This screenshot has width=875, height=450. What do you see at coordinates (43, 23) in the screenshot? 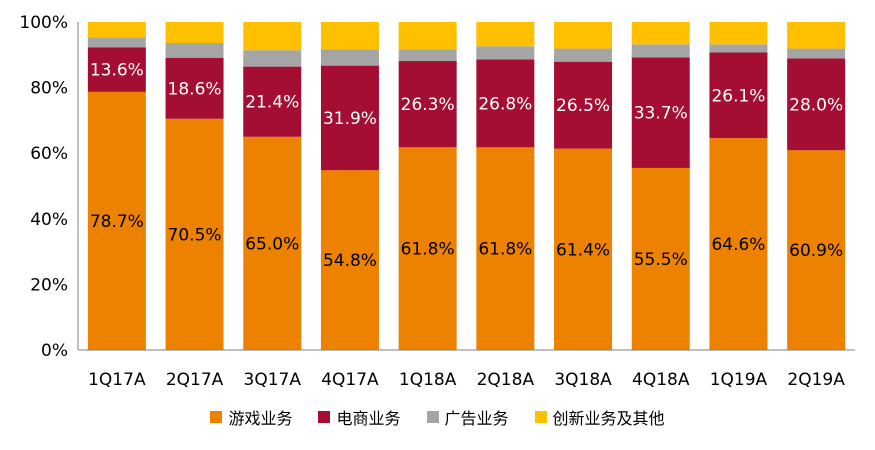
I see `y-tick-label: 100%` at bounding box center [43, 23].